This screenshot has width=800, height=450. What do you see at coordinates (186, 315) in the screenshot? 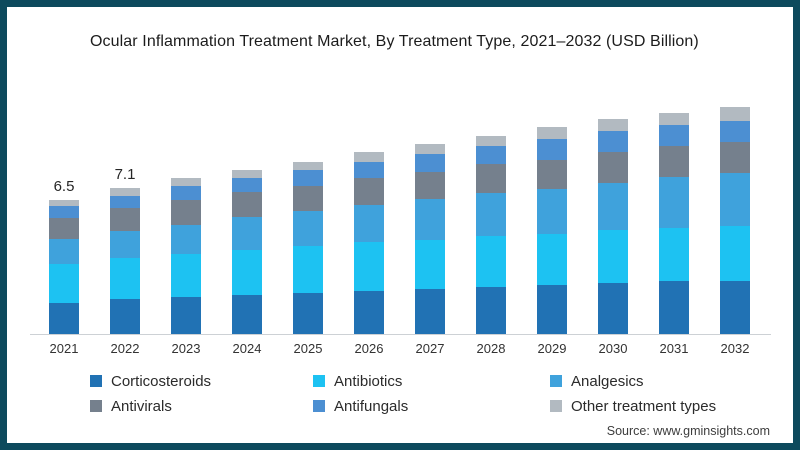
I see `bar-2023-segment-corticosteroids` at bounding box center [186, 315].